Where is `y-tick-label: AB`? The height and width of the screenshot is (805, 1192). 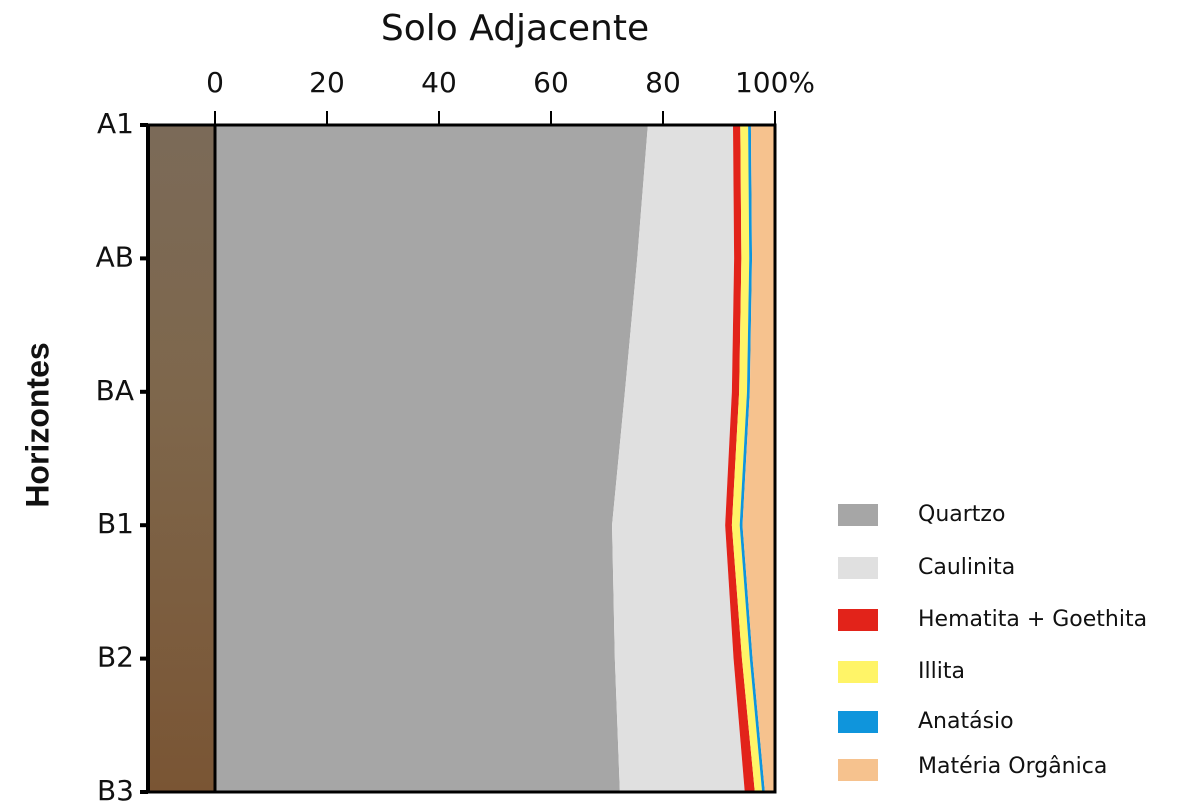 y-tick-label: AB is located at coordinates (115, 256).